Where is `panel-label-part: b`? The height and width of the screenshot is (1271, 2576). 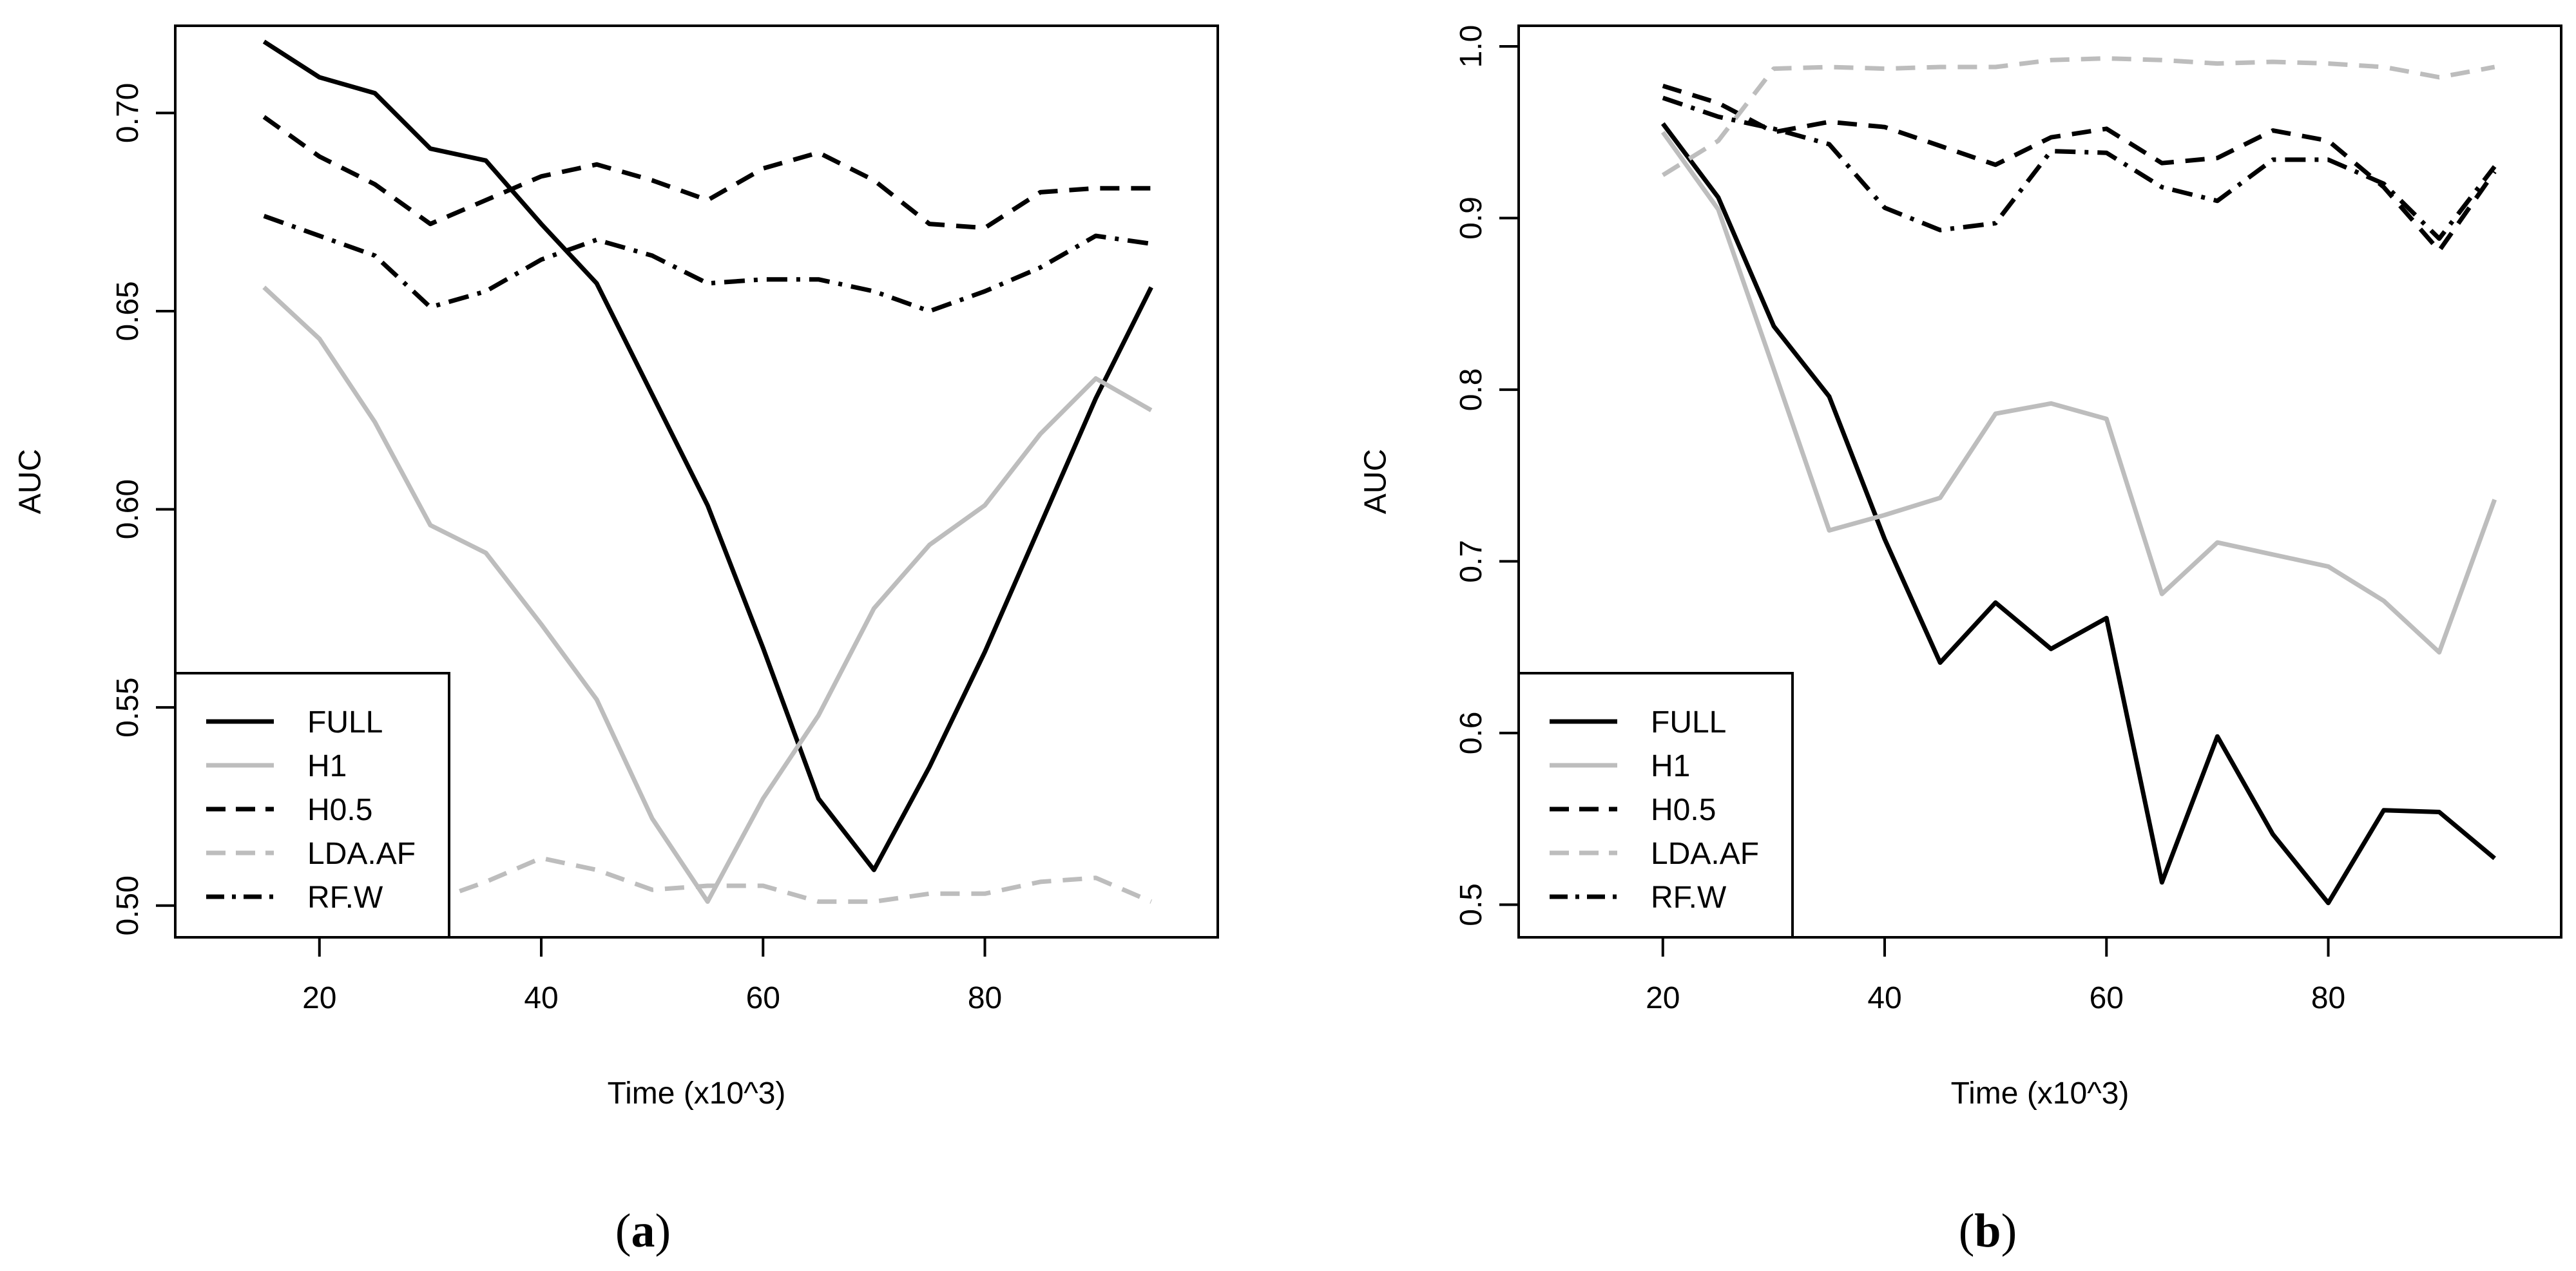
panel-label-part: b is located at coordinates (1987, 1231).